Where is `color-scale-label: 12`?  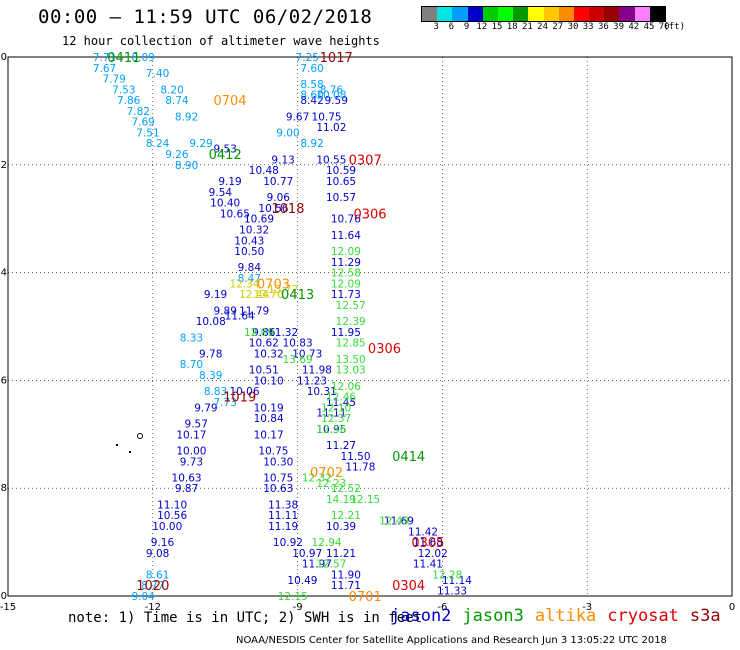 color-scale-label: 12 is located at coordinates (482, 27).